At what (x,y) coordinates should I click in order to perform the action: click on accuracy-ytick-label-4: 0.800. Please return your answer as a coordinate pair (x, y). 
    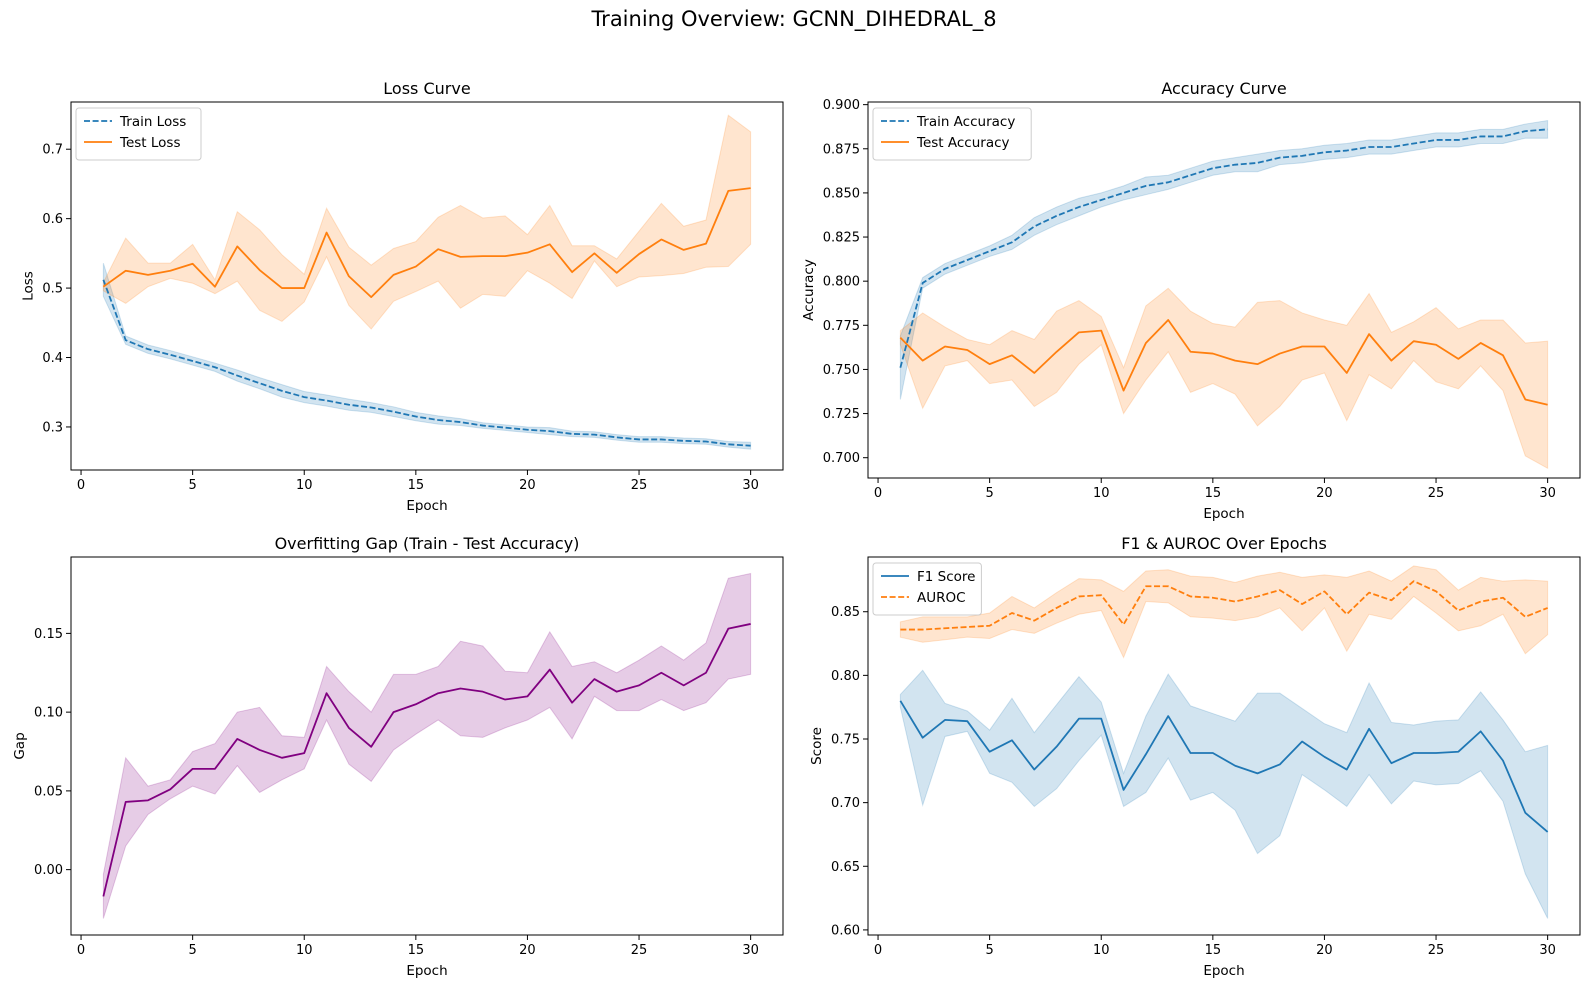
    Looking at the image, I should click on (841, 282).